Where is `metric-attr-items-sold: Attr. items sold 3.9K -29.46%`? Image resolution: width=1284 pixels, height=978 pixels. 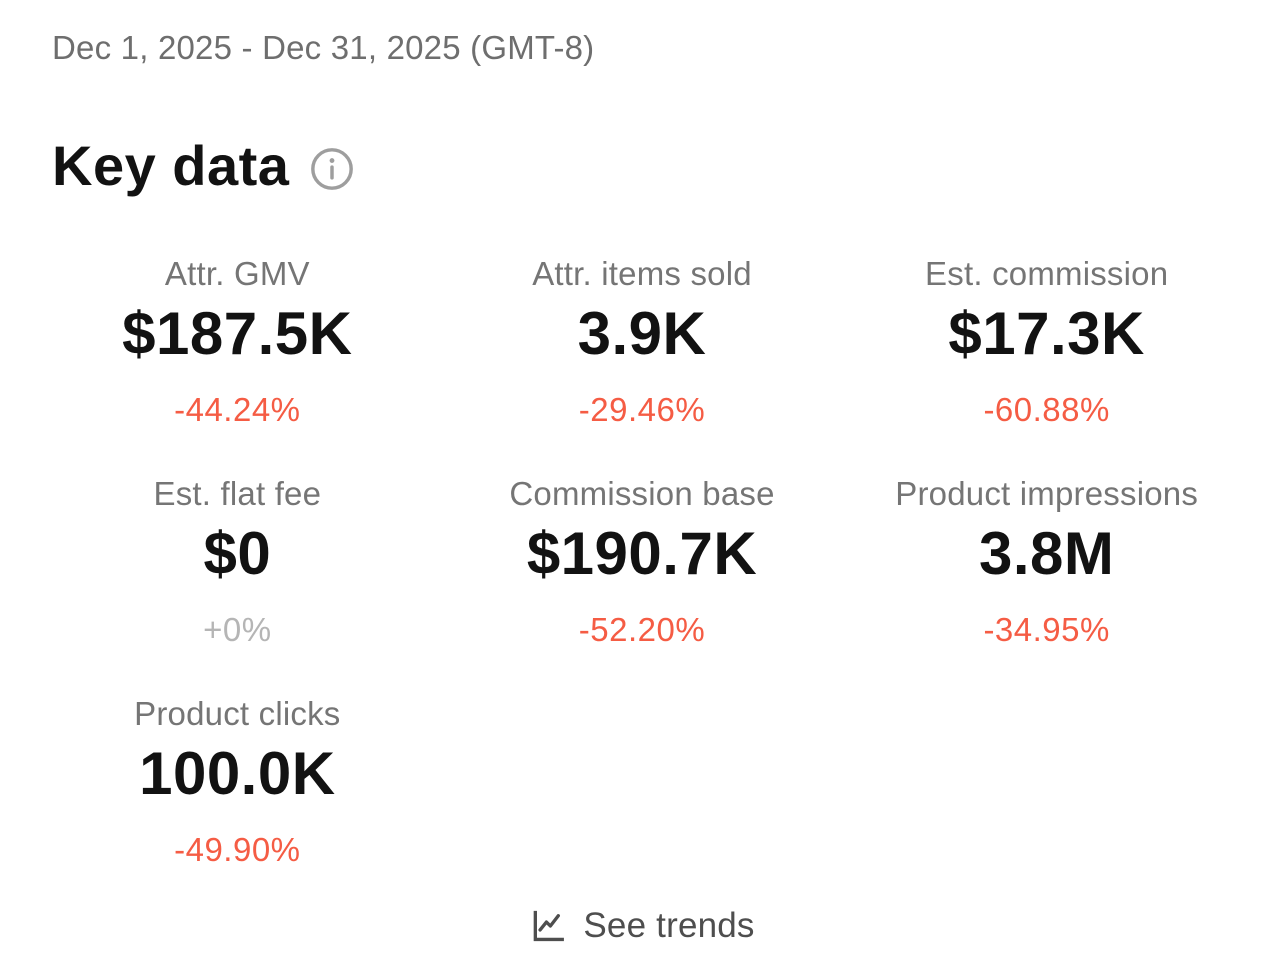
metric-attr-items-sold: Attr. items sold 3.9K -29.46% is located at coordinates (642, 342).